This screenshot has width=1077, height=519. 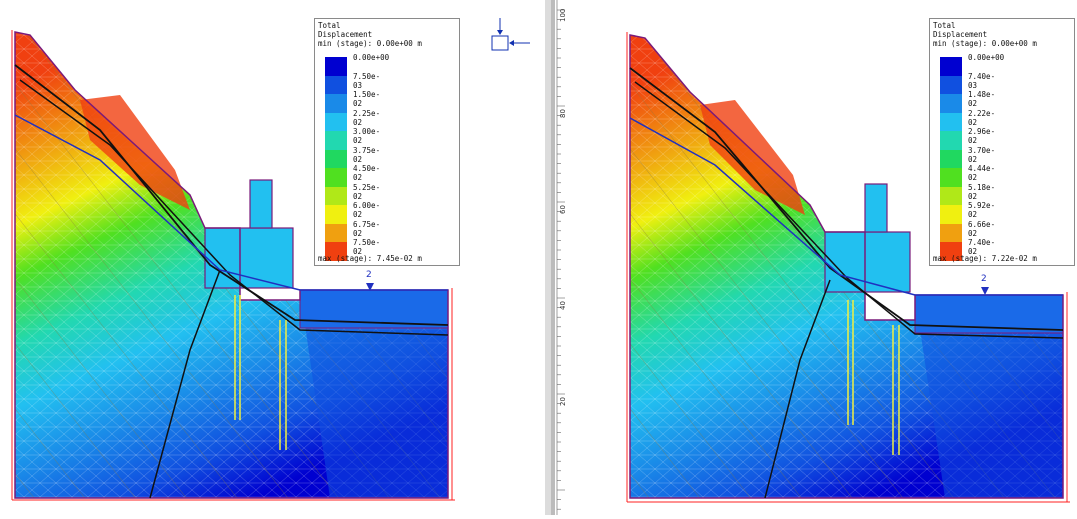 What do you see at coordinates (367, 210) in the screenshot?
I see `legend-label: 6.00e-02` at bounding box center [367, 210].